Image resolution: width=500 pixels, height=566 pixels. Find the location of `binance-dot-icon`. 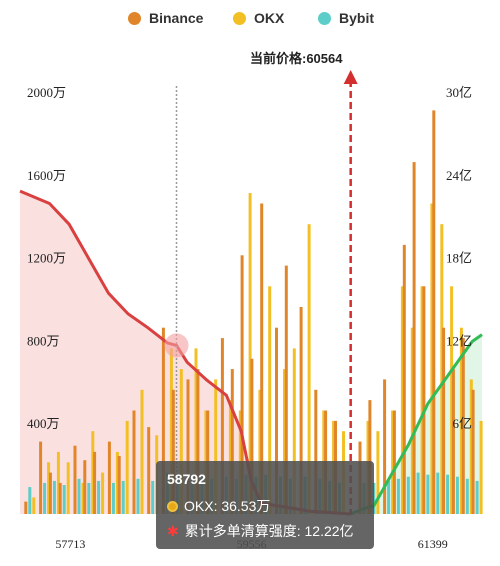

binance-dot-icon is located at coordinates (134, 18).